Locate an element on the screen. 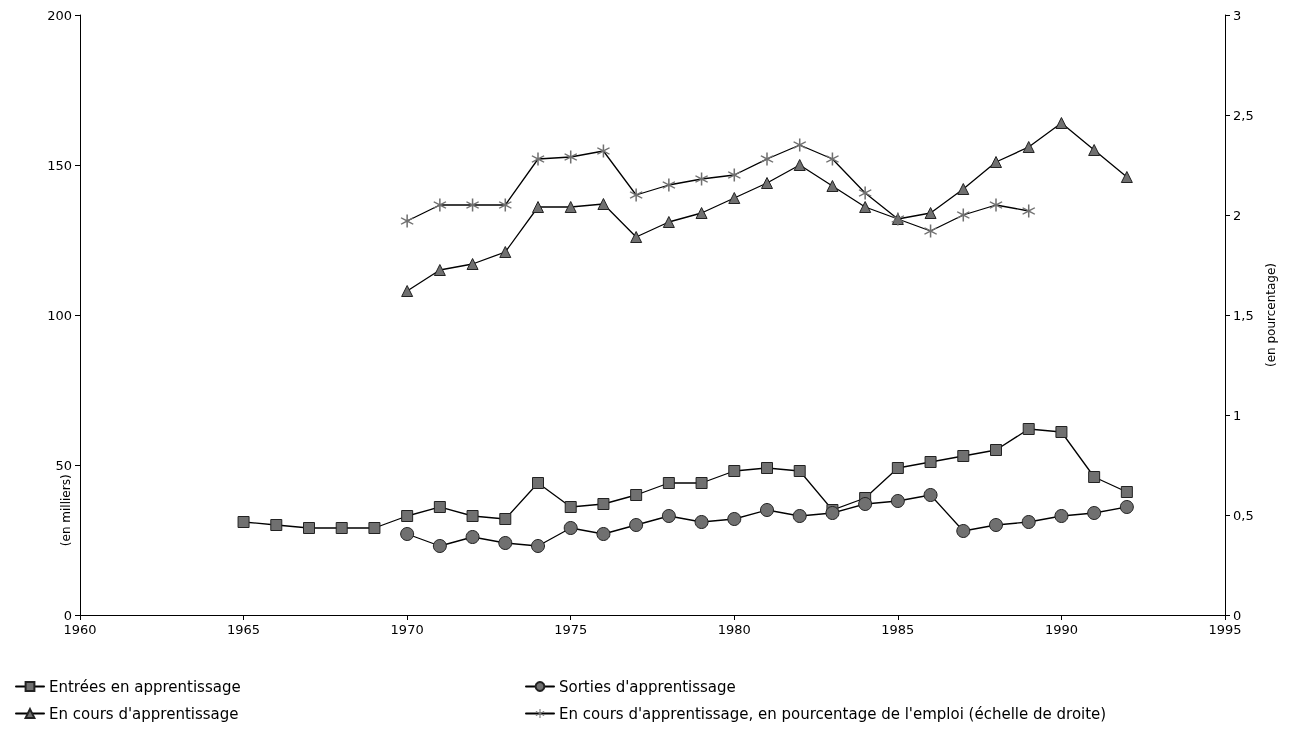  x-tick-label: 1975 is located at coordinates (571, 629).